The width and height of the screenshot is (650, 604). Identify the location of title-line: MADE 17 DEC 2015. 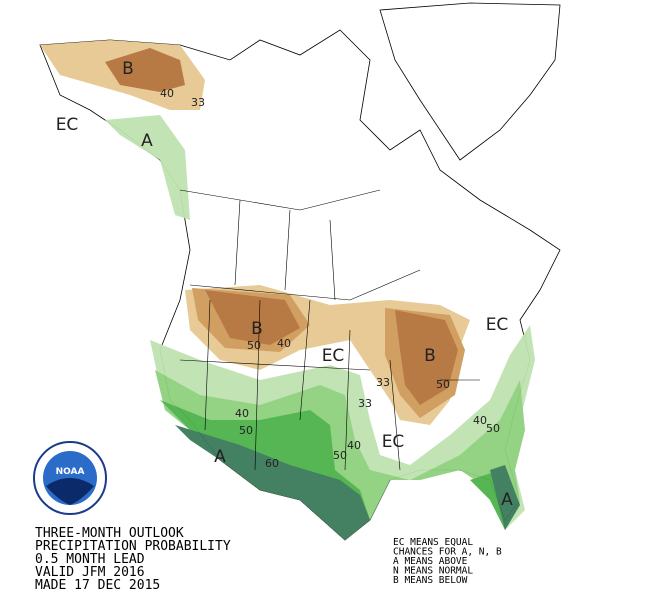
(97, 585).